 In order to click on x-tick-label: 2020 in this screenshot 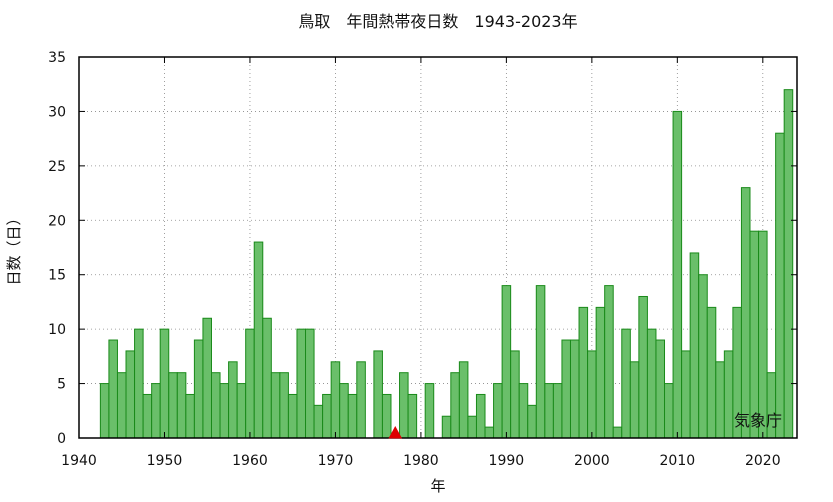, I will do `click(763, 461)`.